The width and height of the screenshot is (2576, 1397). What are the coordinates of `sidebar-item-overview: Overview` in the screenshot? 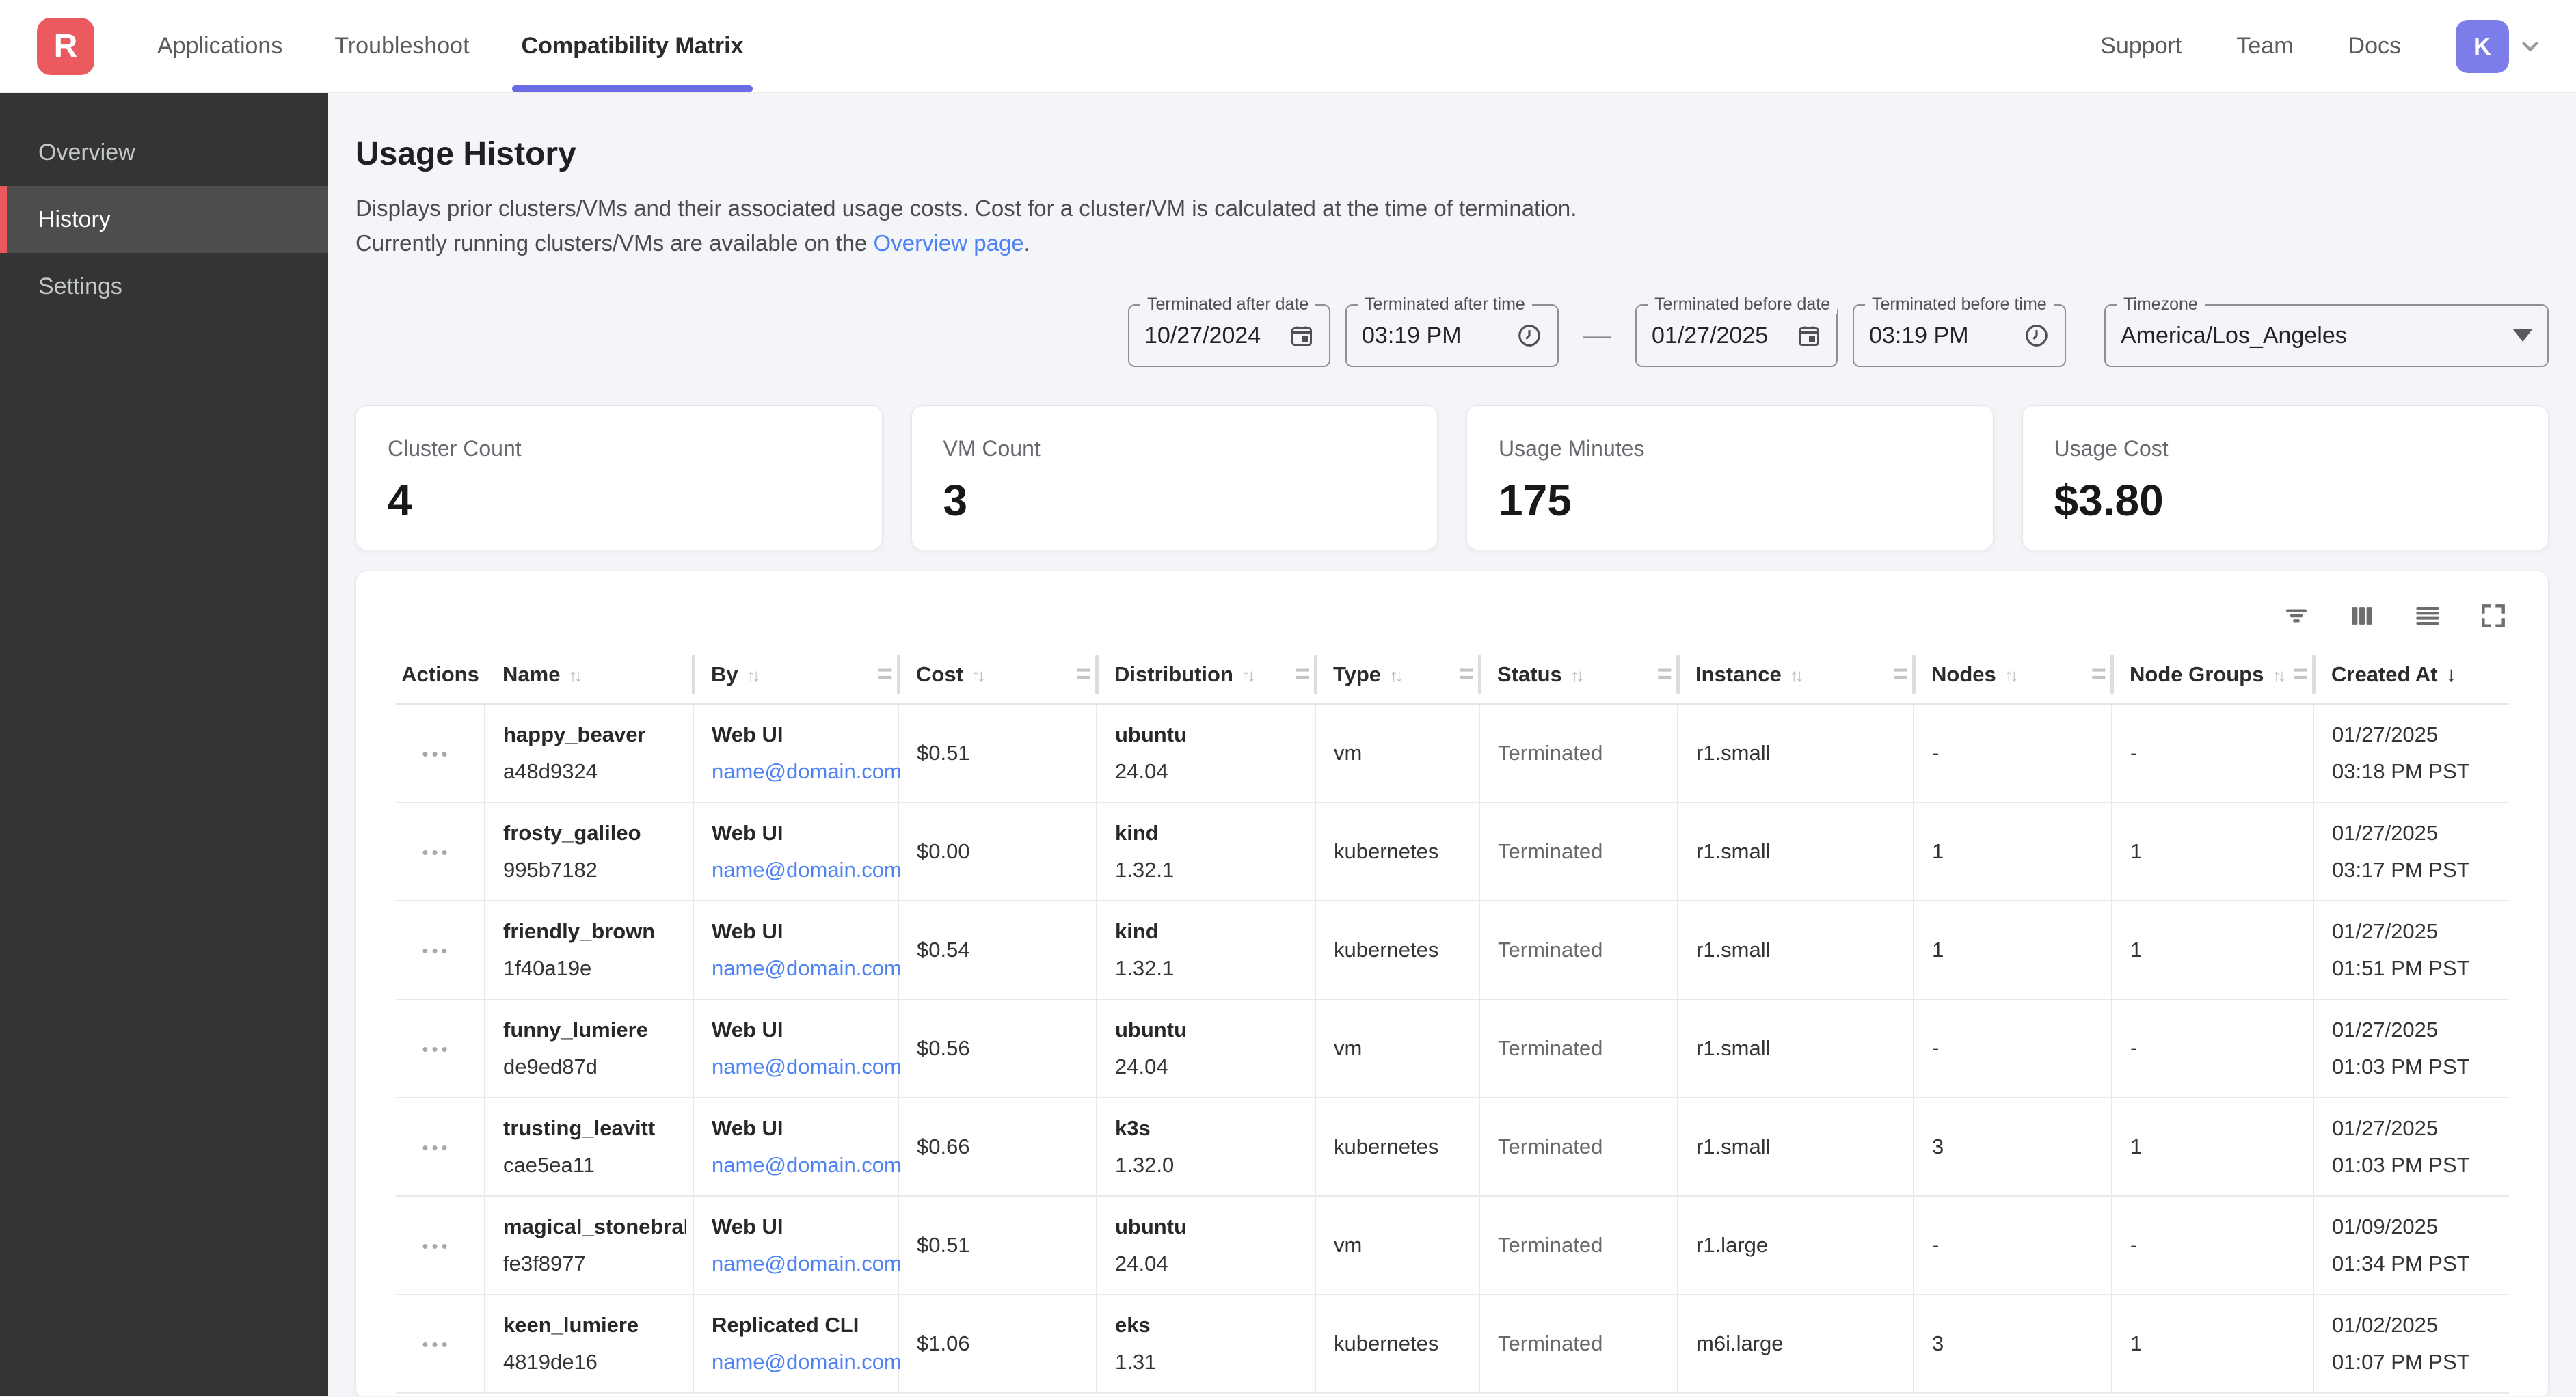 It's located at (86, 152).